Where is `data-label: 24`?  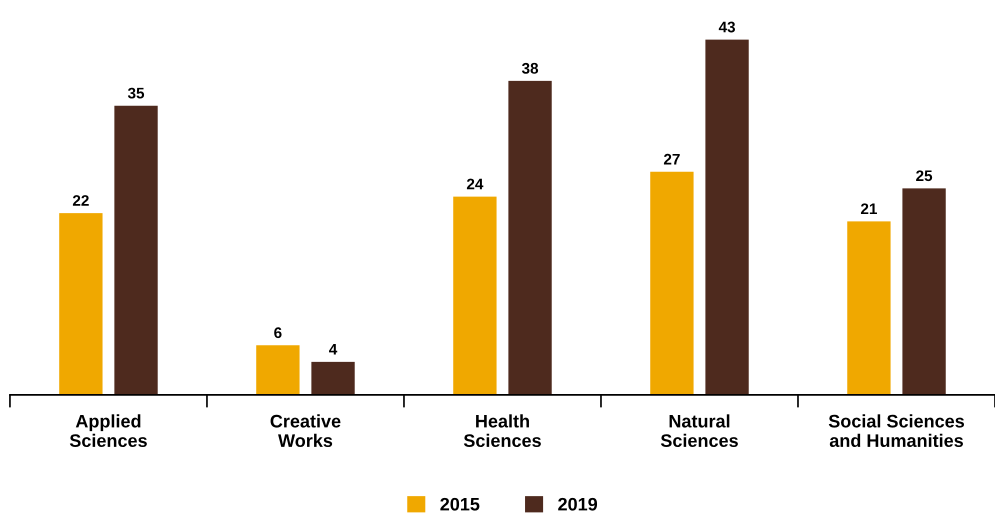
data-label: 24 is located at coordinates (475, 184).